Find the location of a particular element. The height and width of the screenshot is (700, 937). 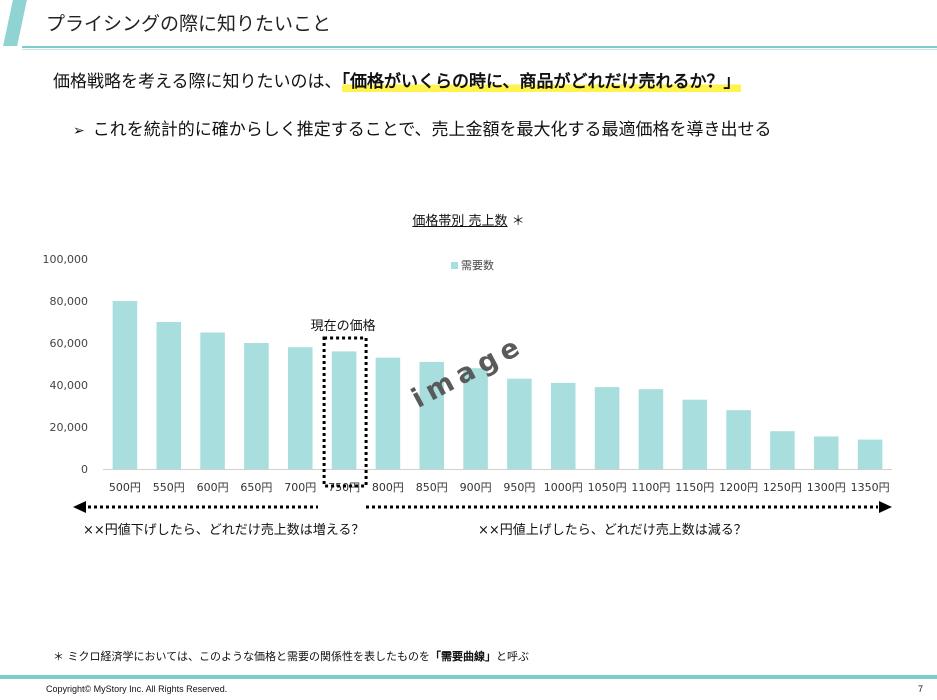

x-tick-label: 1250円 is located at coordinates (782, 487).